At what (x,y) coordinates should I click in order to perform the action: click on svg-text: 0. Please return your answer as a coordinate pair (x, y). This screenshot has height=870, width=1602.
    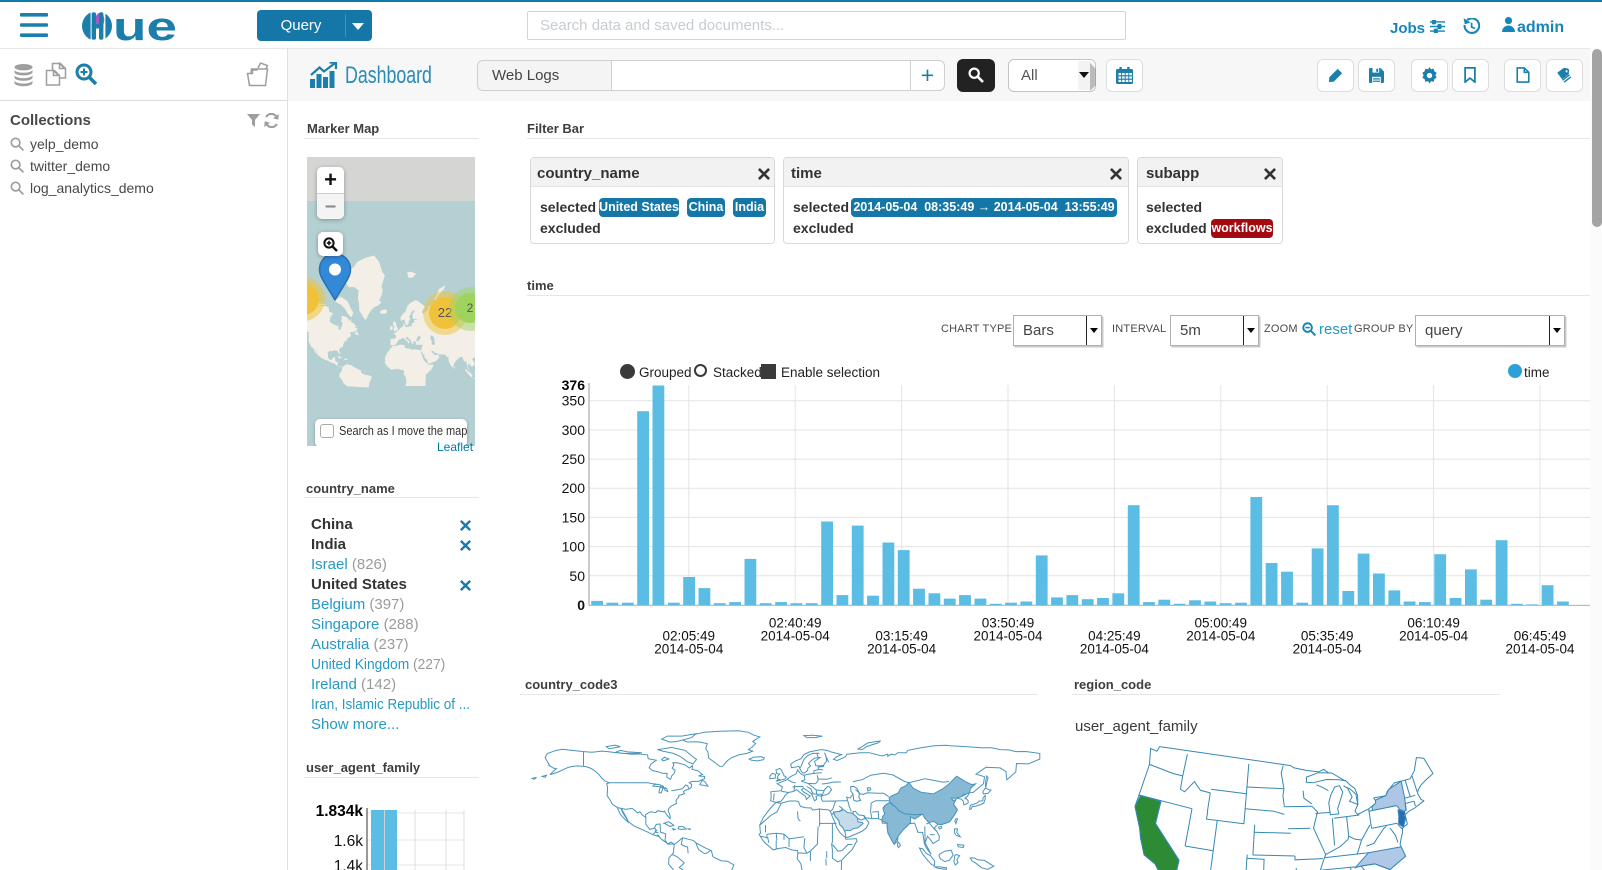
    Looking at the image, I should click on (581, 605).